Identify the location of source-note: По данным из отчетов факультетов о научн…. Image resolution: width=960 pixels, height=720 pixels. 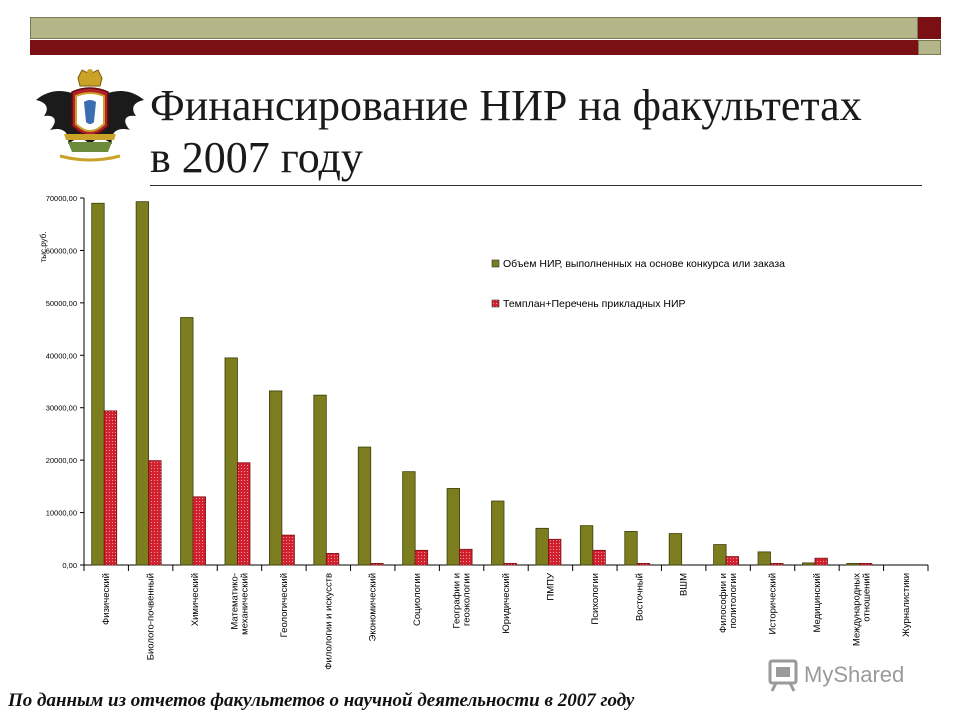
(321, 700).